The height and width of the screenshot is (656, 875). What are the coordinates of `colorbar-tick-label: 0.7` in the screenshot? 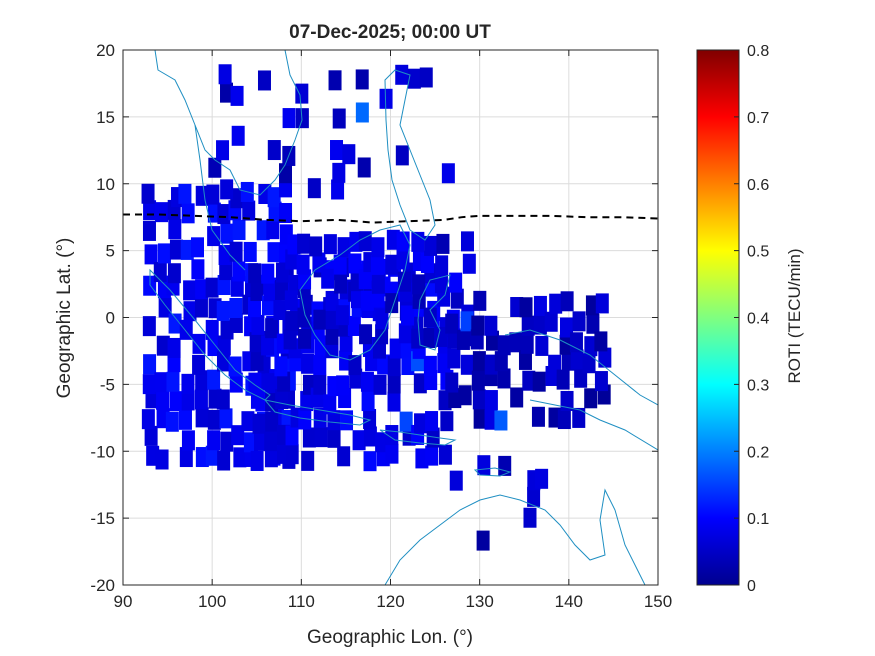 It's located at (758, 118).